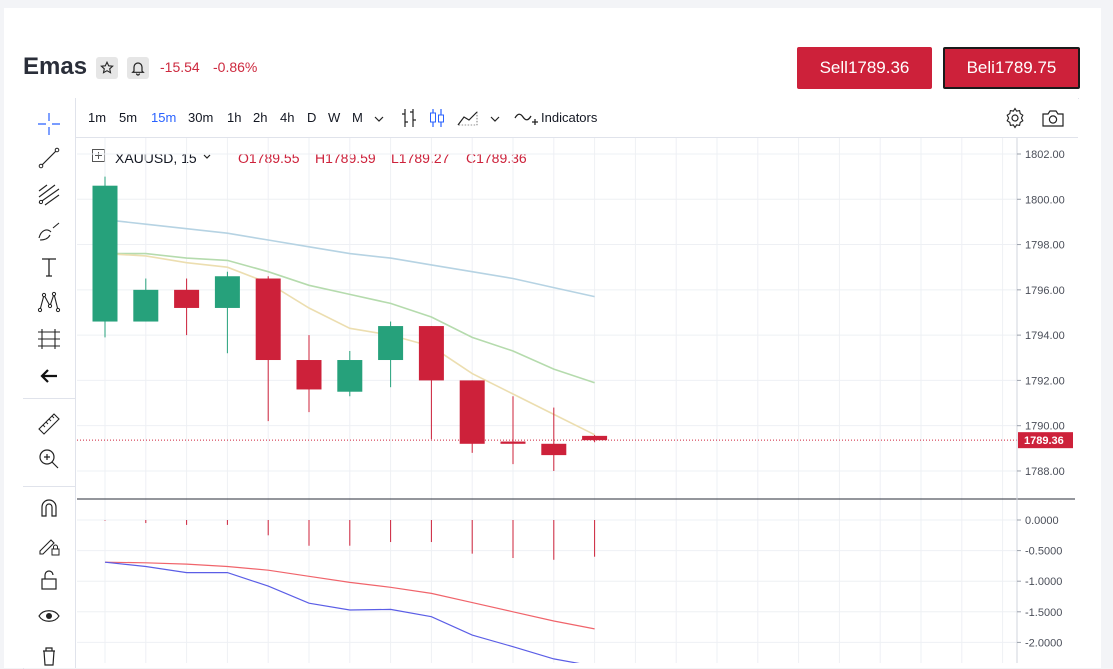  I want to click on drawing-toolbar, so click(49, 383).